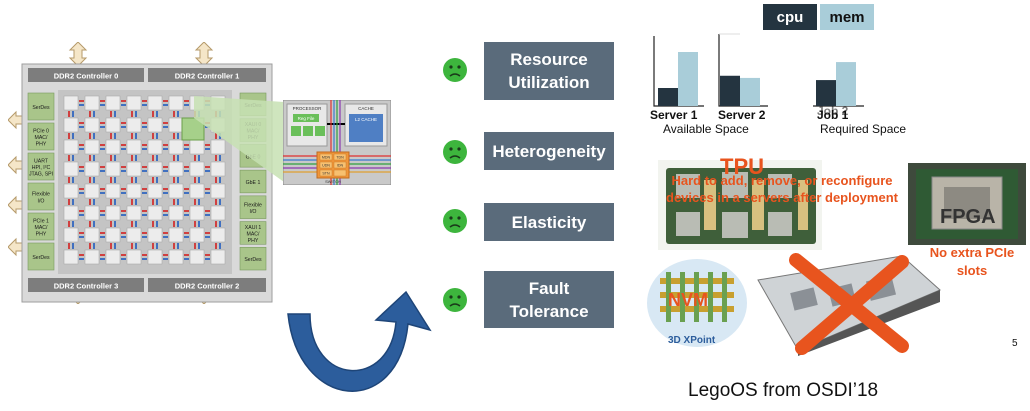  What do you see at coordinates (86, 76) in the screenshot?
I see `ddr2-controller-0-label: DDR2 Controller 0` at bounding box center [86, 76].